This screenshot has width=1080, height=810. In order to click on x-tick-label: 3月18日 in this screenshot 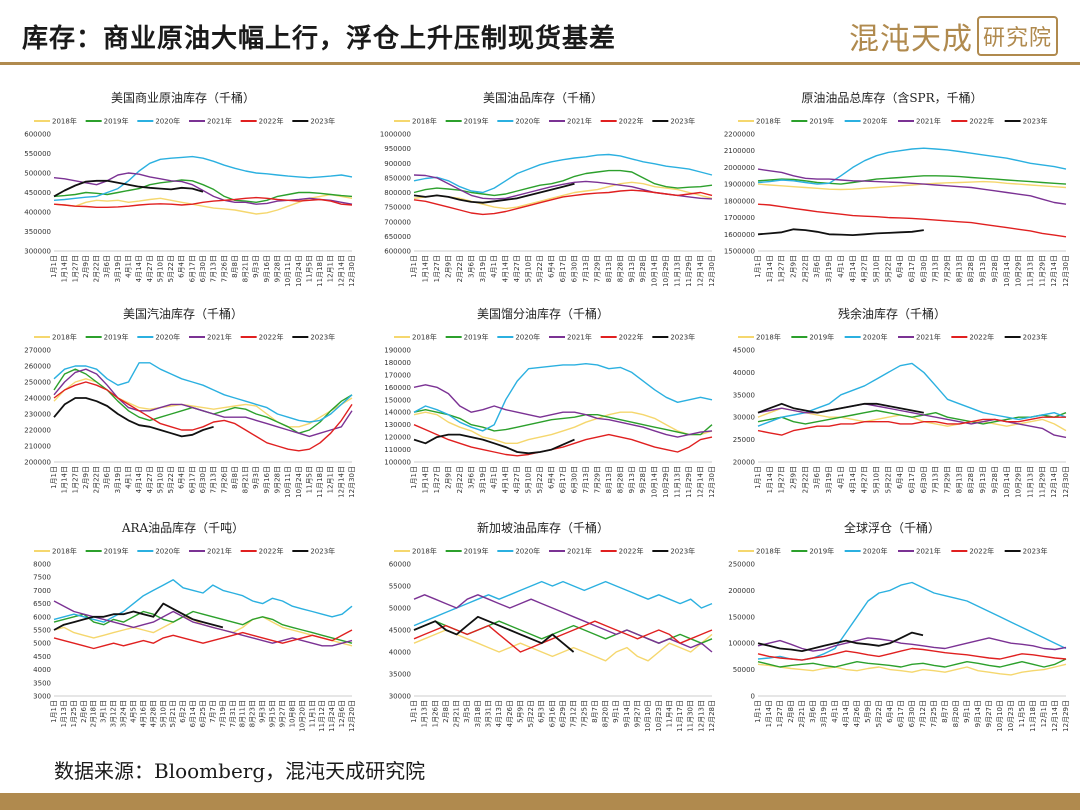, I will do `click(478, 713)`.